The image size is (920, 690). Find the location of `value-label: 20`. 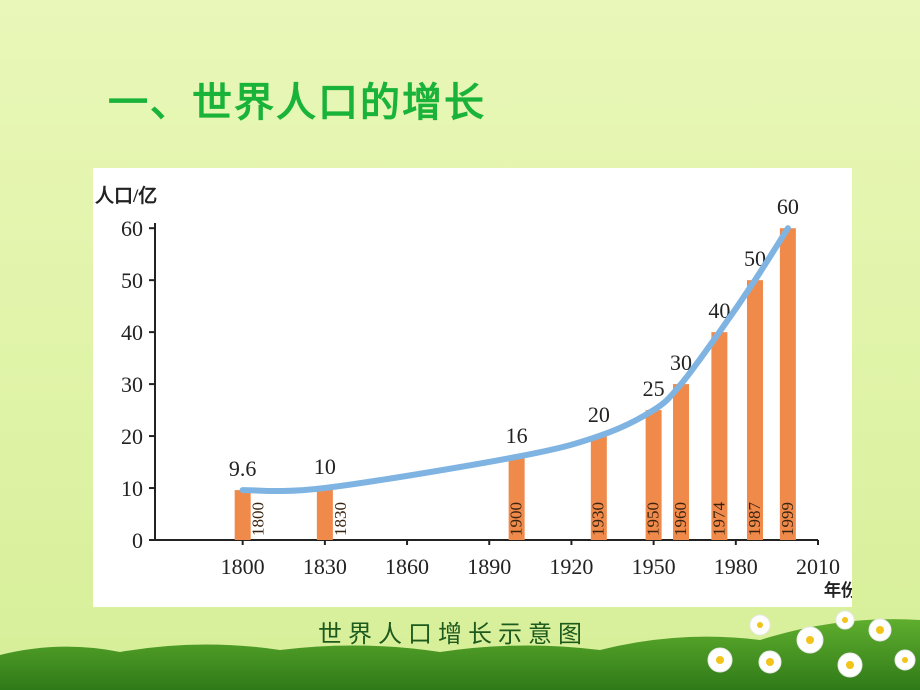

value-label: 20 is located at coordinates (599, 414).